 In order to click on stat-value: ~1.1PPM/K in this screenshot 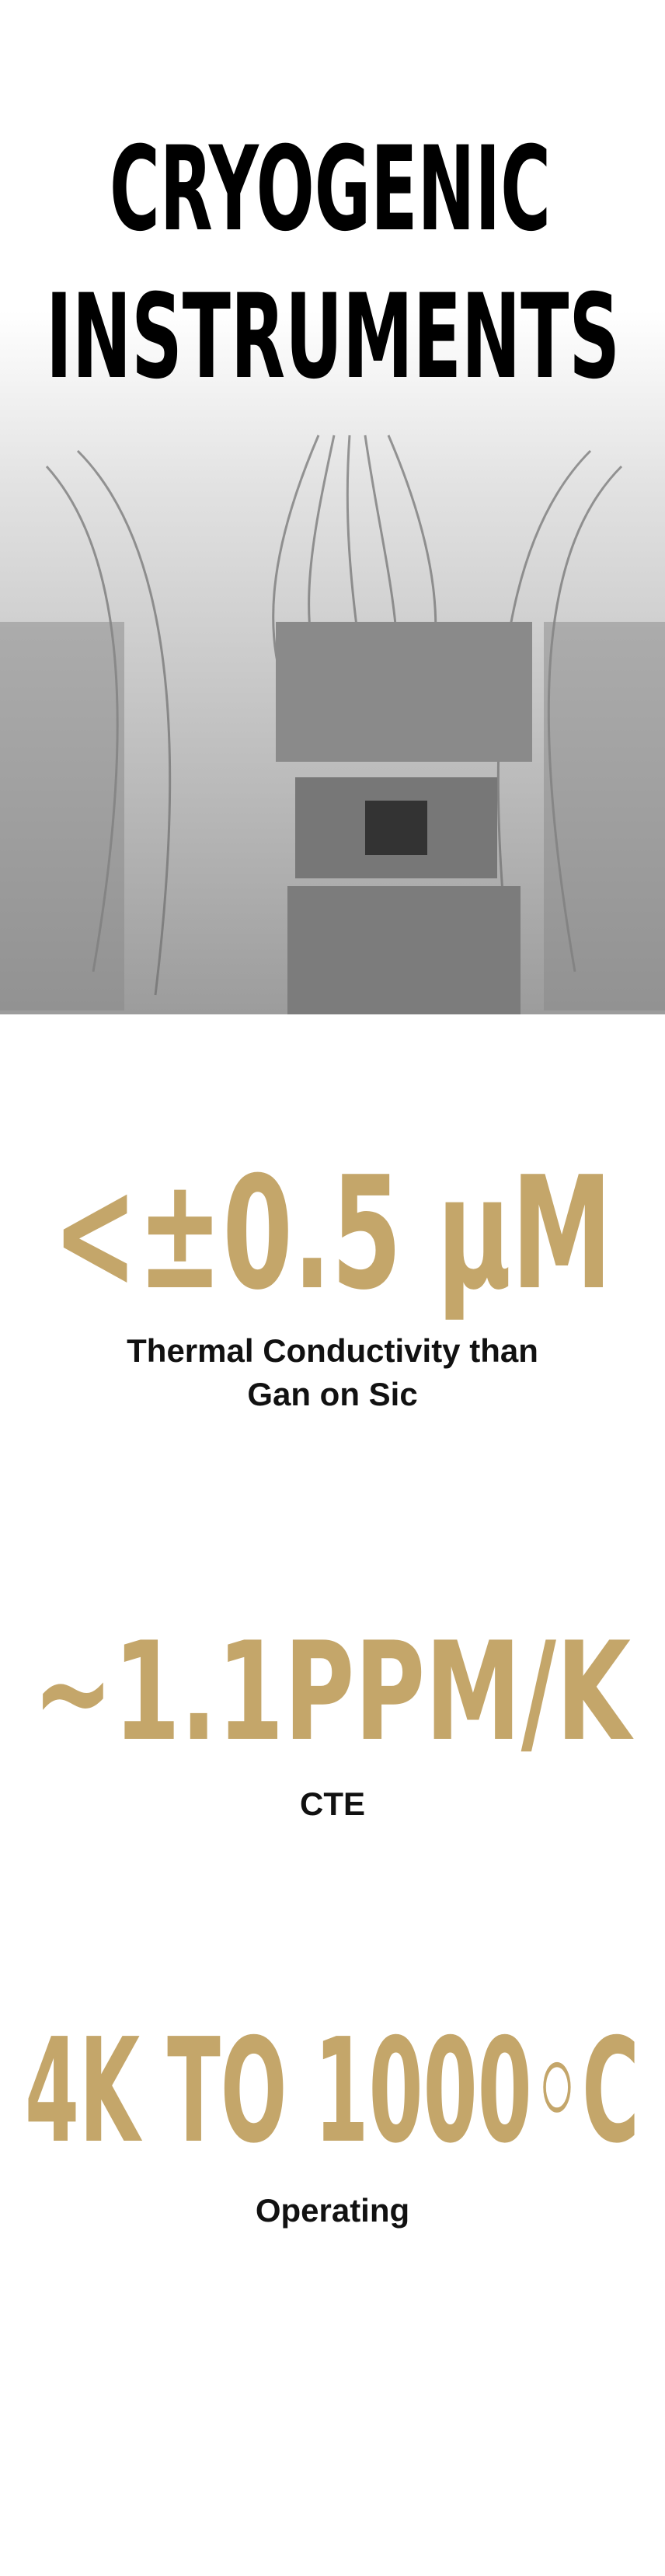, I will do `click(333, 1693)`.